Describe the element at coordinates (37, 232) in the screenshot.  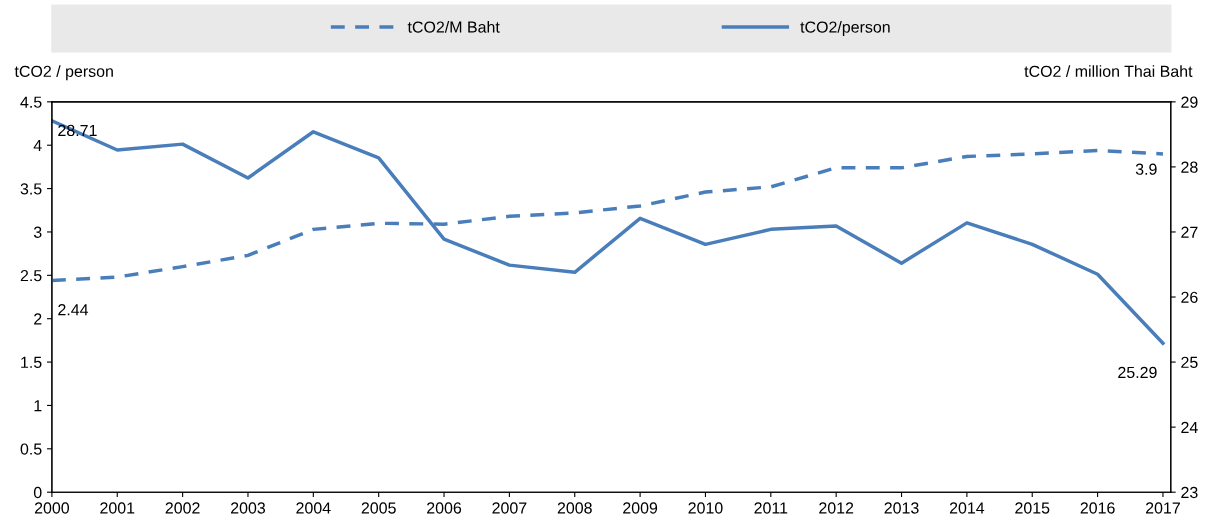
I see `y-tick-label: 3` at that location.